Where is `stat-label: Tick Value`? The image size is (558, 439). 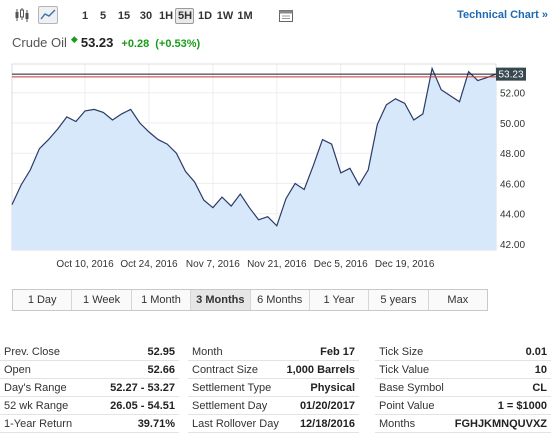
stat-label: Tick Value is located at coordinates (404, 370).